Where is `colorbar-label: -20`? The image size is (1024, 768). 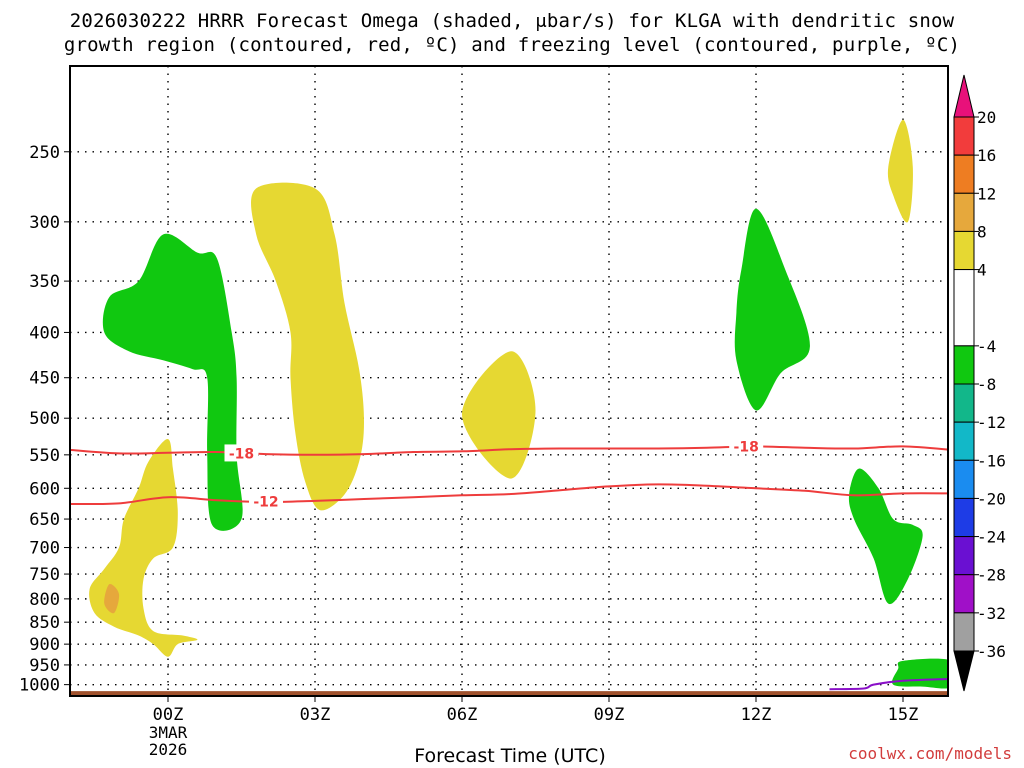
colorbar-label: -20 is located at coordinates (991, 498).